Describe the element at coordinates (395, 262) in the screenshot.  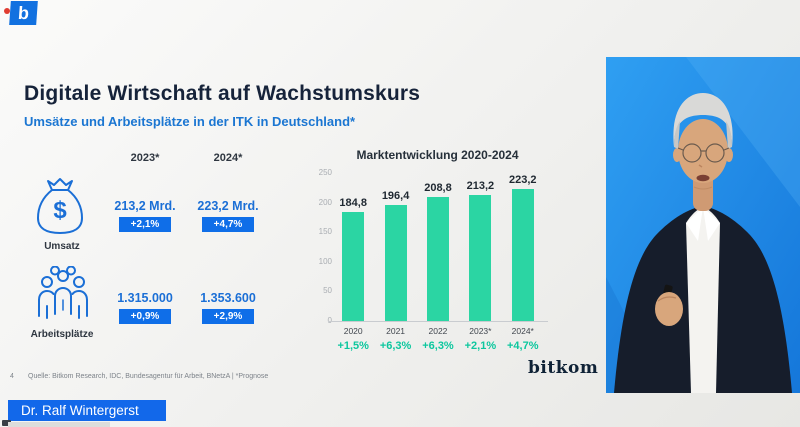
I see `bar-2021` at that location.